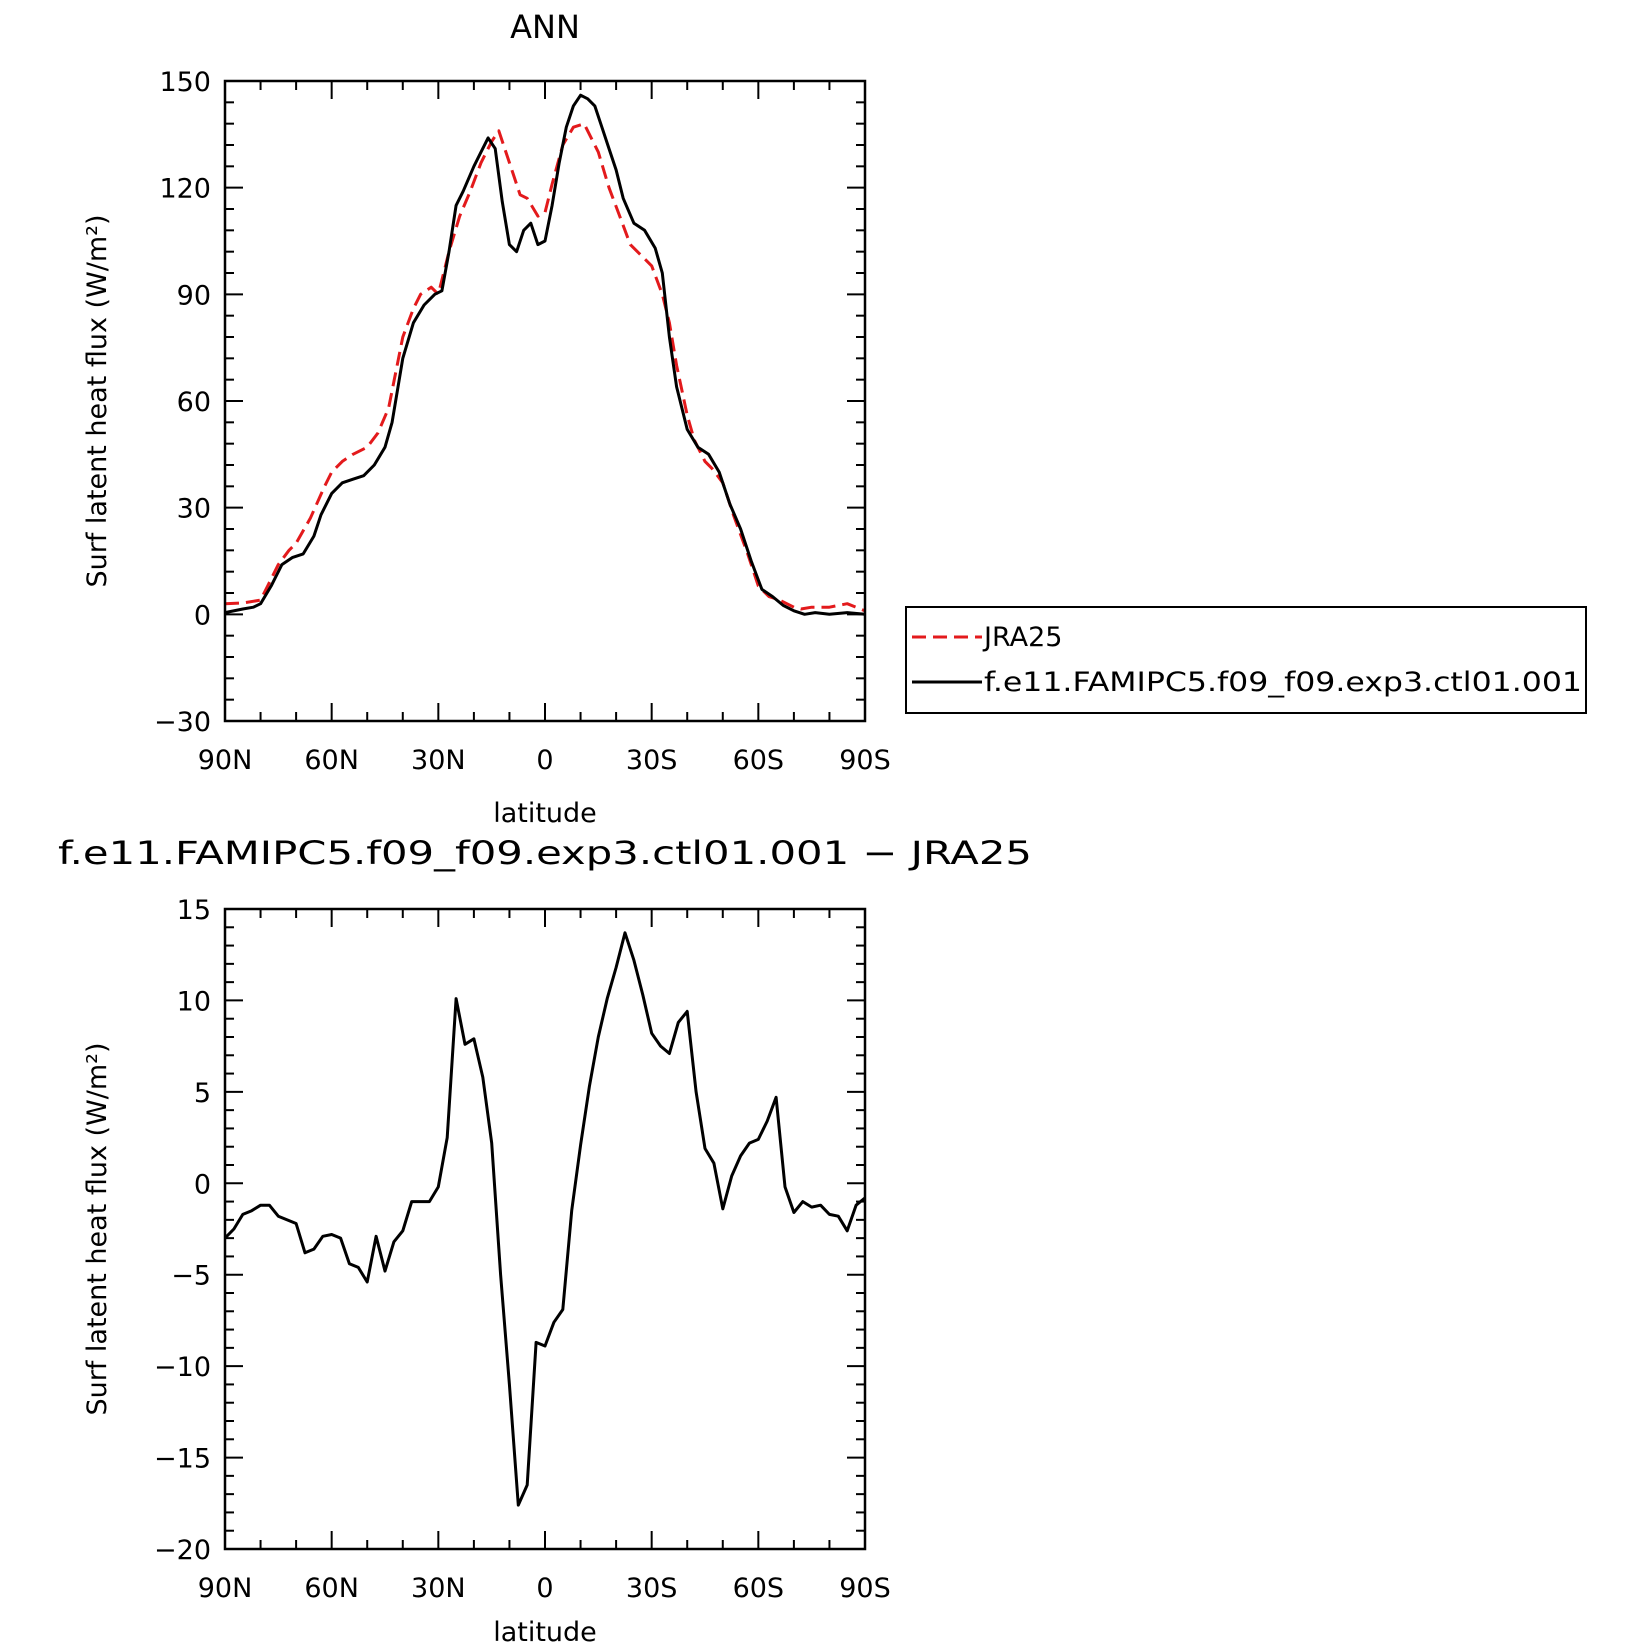  I want to click on chart-1-x-tick-labels: 90N 60N 30N 0 30S 60S 90S, so click(544, 760).